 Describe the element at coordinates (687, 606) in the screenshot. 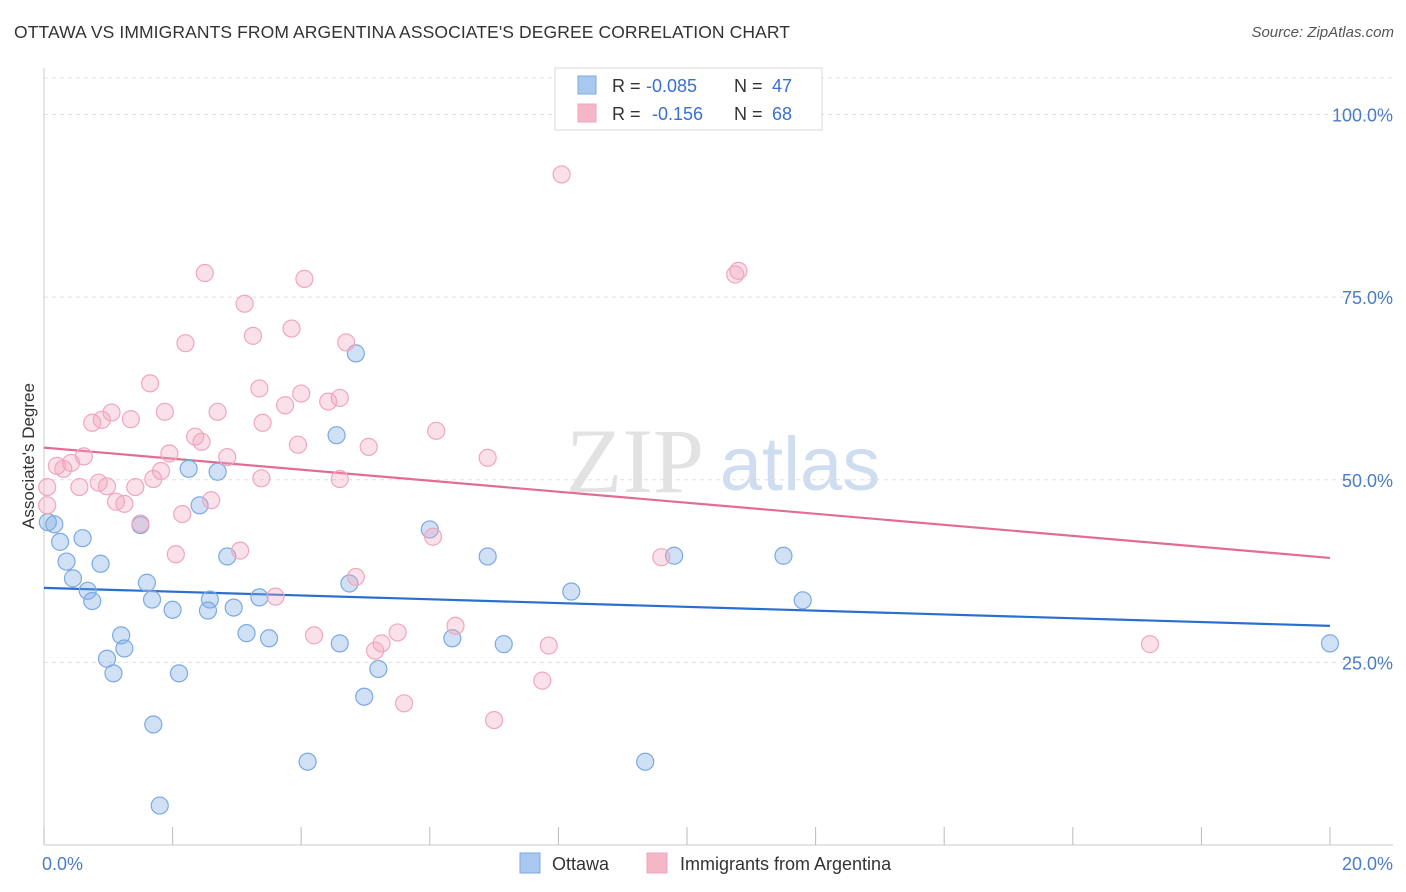

I see `ottawa-trend-line` at that location.